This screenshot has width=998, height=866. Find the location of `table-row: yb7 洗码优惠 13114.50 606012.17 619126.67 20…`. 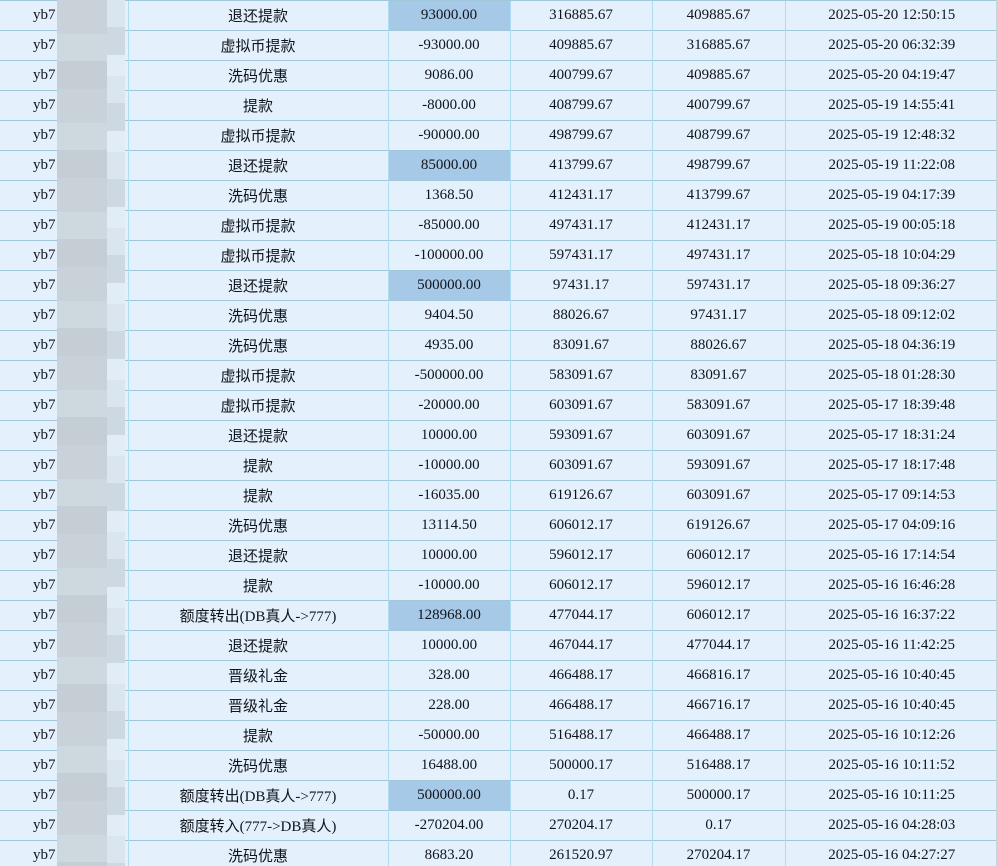

table-row: yb7 洗码优惠 13114.50 606012.17 619126.67 20… is located at coordinates (498, 525).